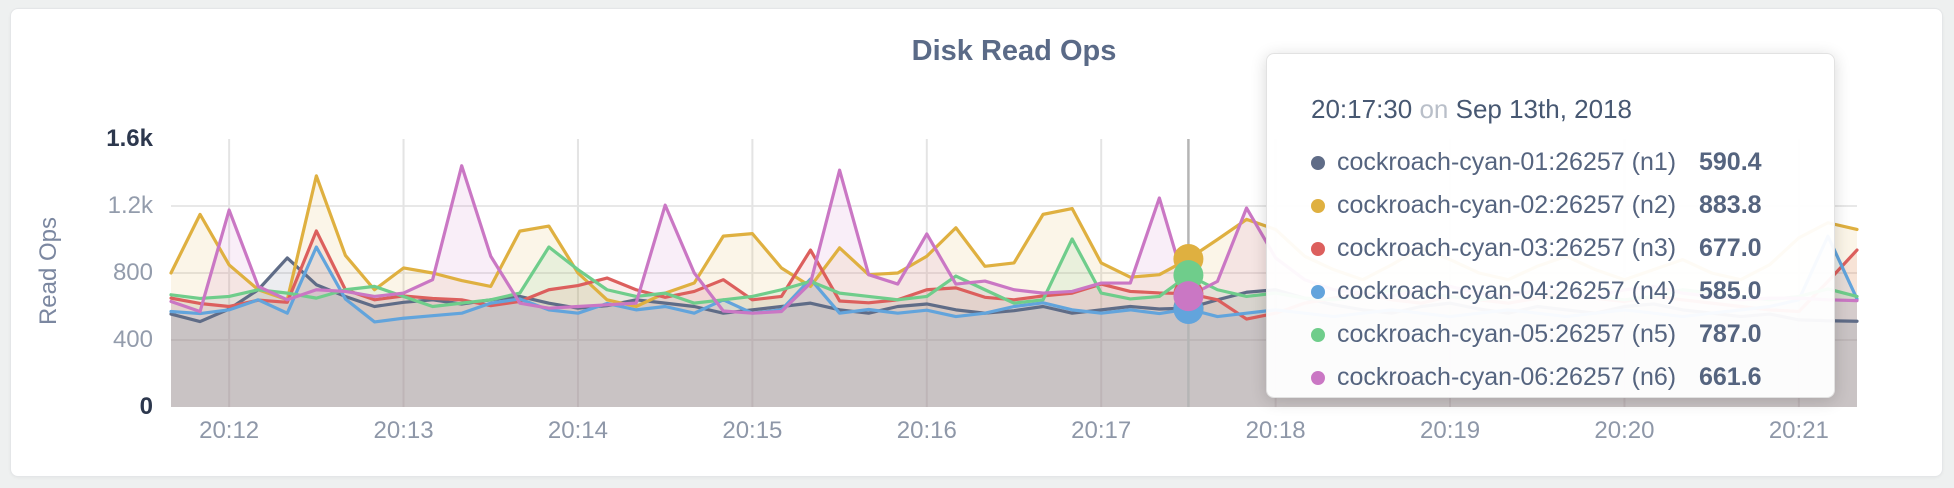  What do you see at coordinates (1730, 205) in the screenshot?
I see `tooltip-series-value: 883.8` at bounding box center [1730, 205].